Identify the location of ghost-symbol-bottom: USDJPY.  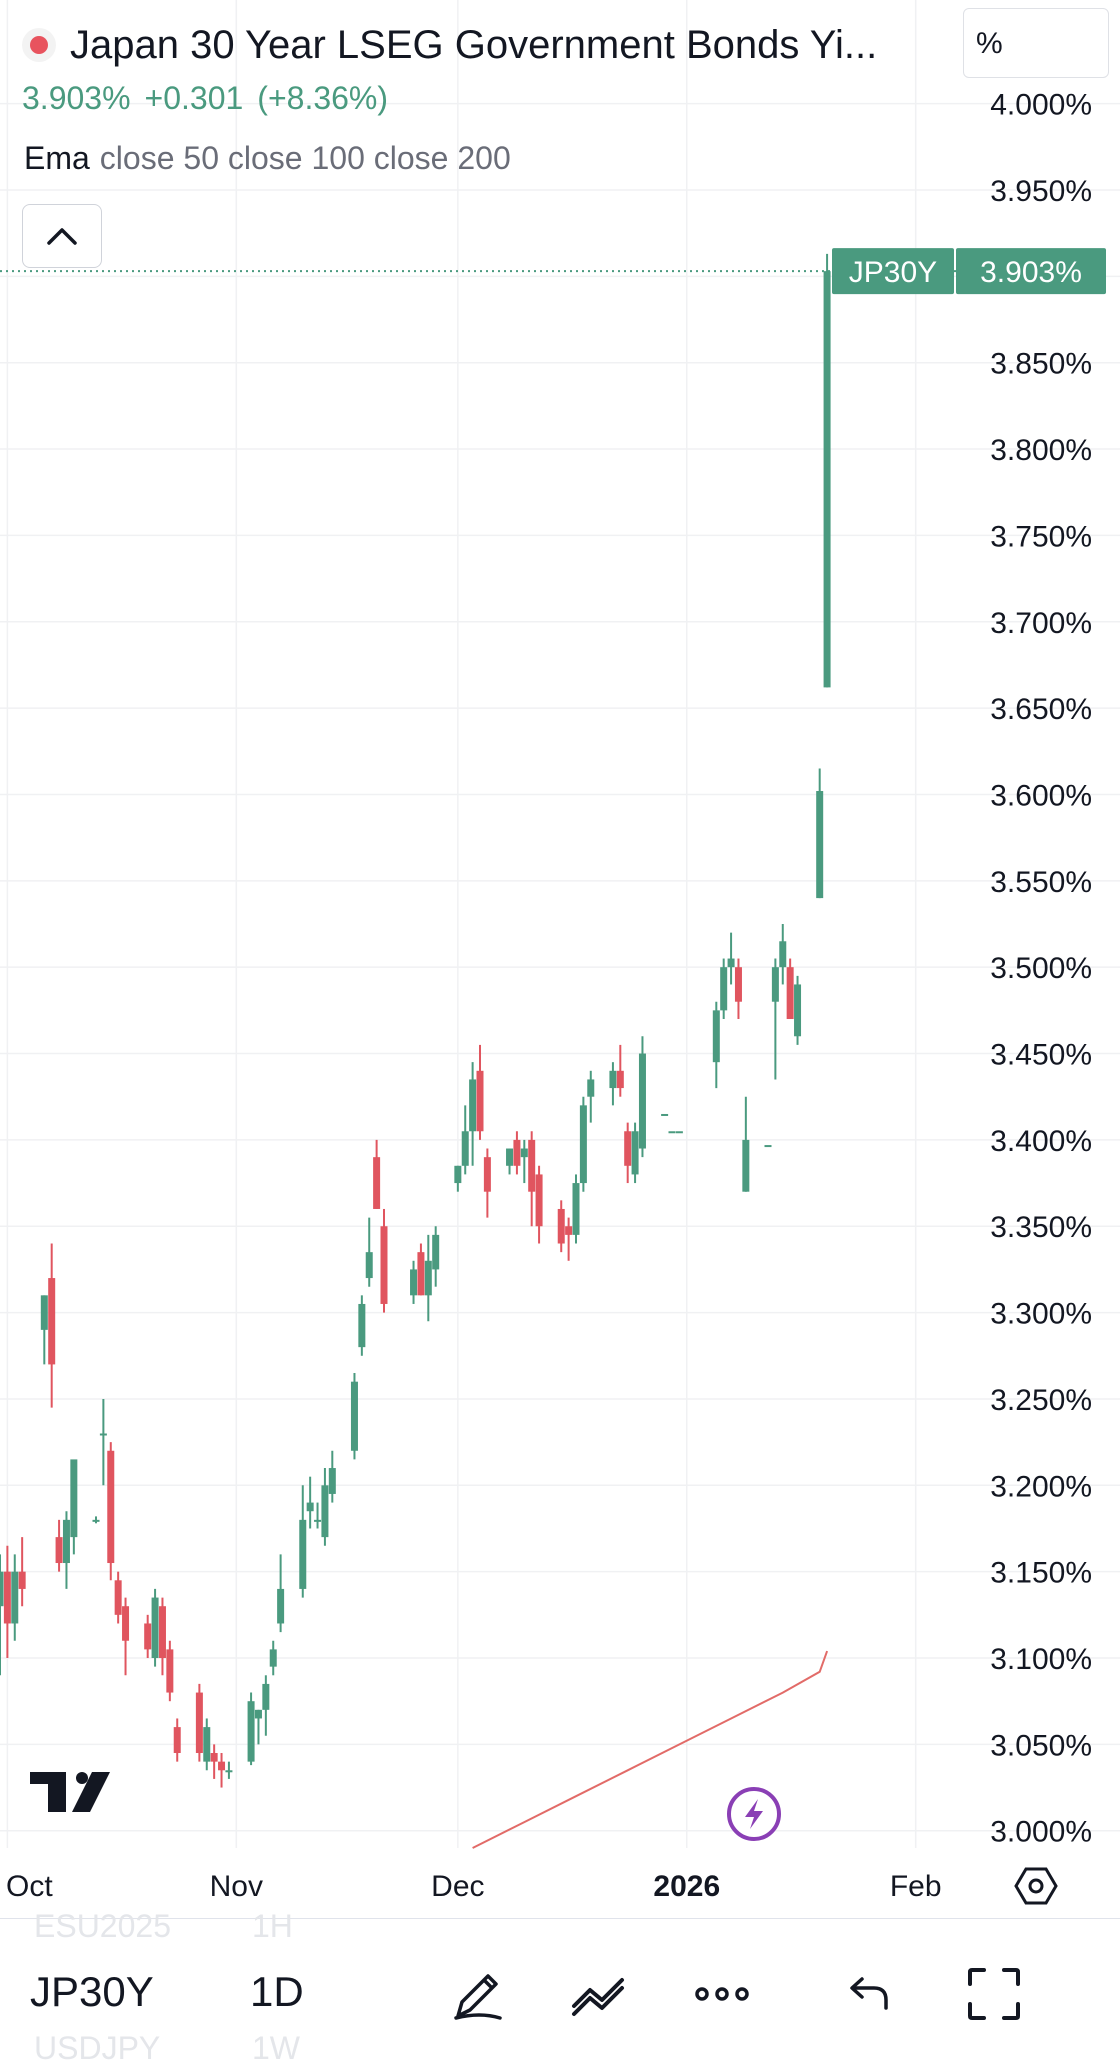
(97, 2048).